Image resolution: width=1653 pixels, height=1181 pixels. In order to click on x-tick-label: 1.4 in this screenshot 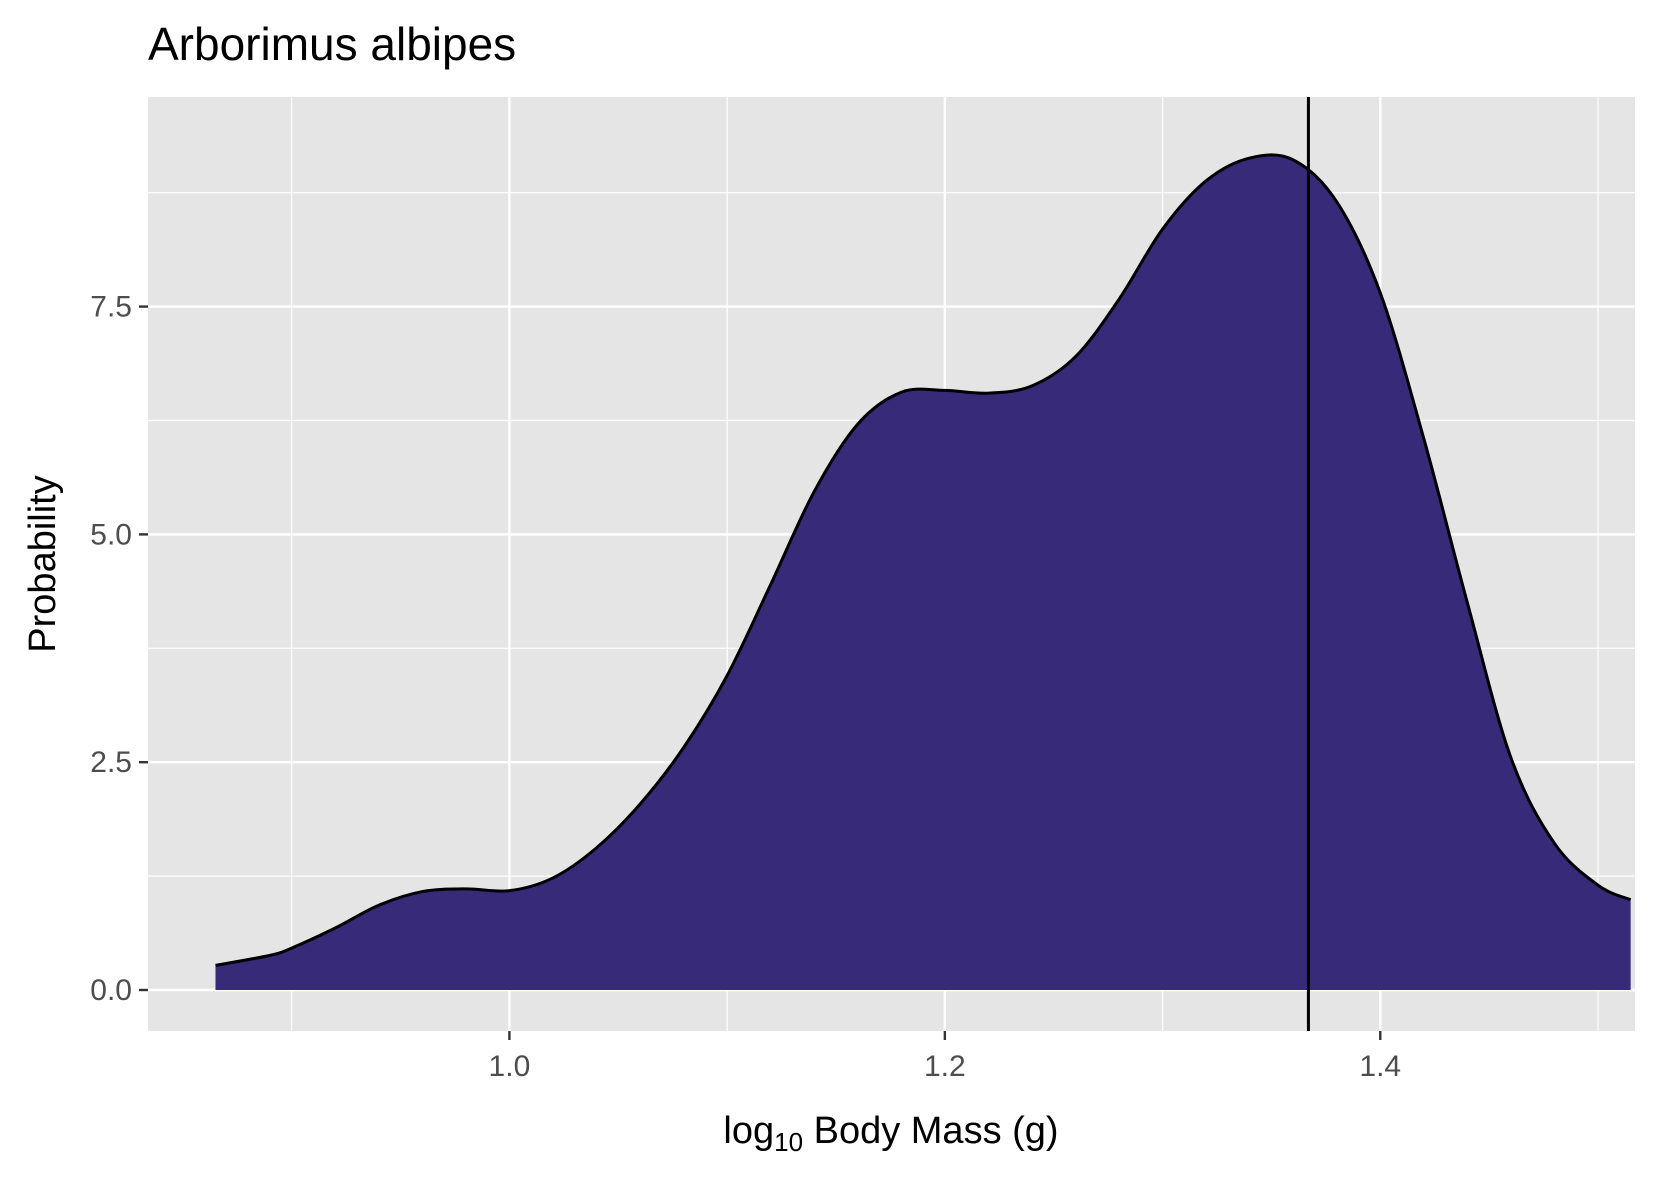, I will do `click(1380, 1066)`.